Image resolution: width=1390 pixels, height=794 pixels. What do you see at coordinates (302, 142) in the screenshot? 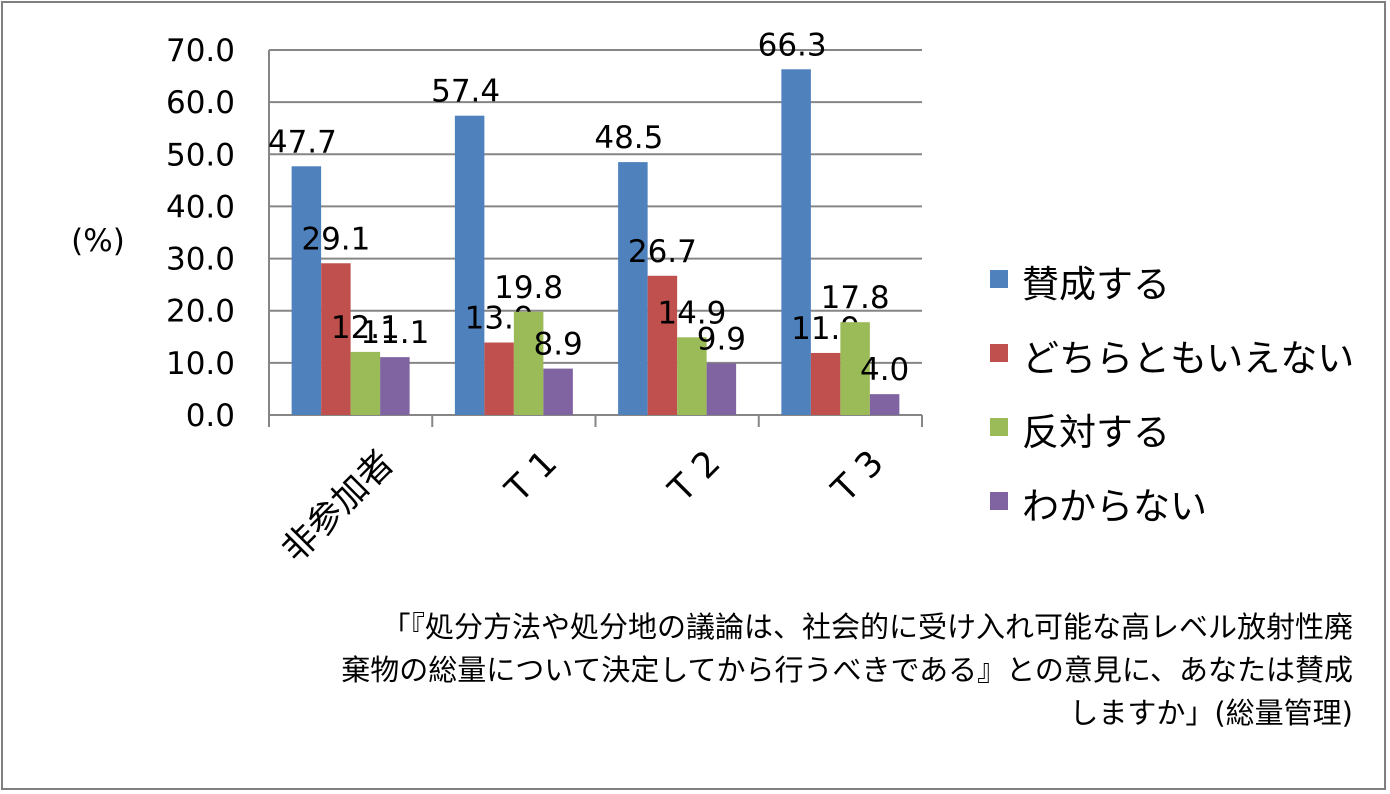
I see `data-label: 47.7` at bounding box center [302, 142].